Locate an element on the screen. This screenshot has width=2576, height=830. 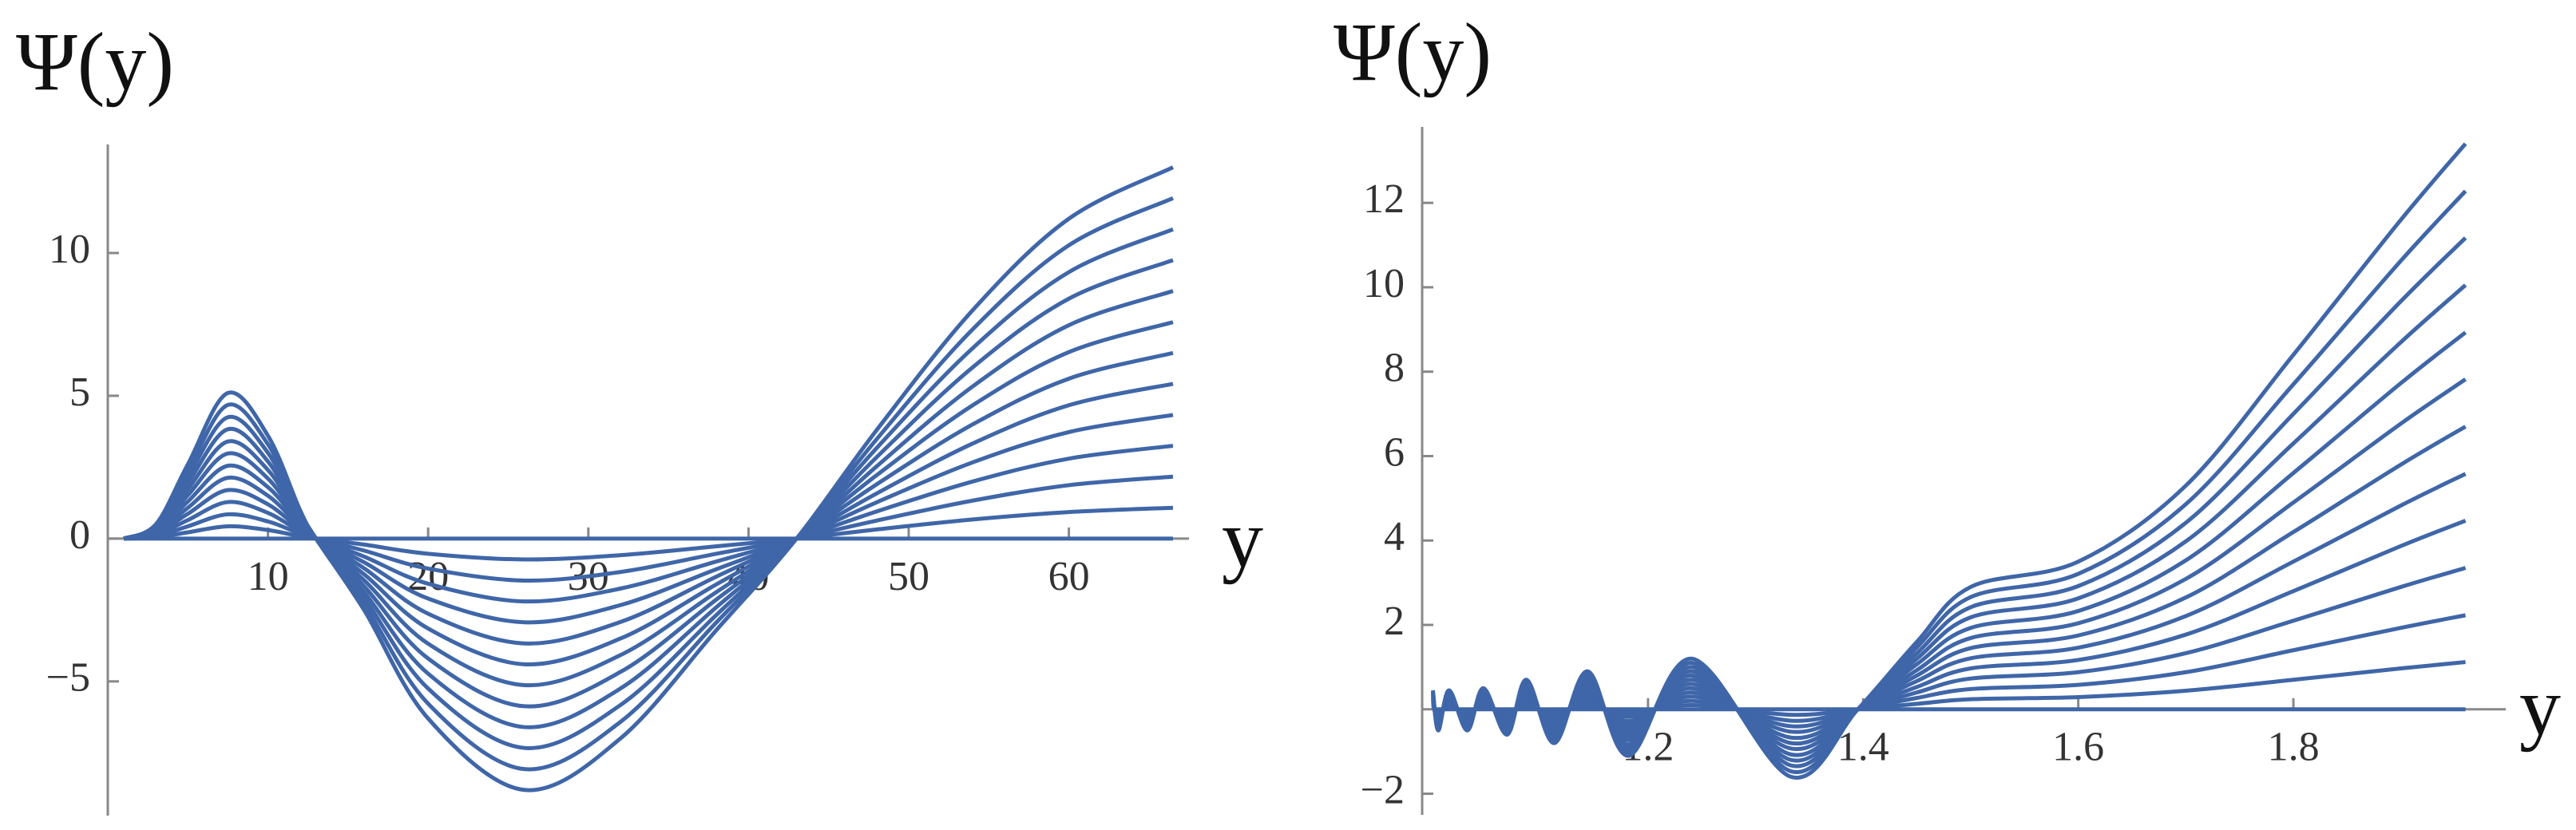
y-tick-label: 4 is located at coordinates (1394, 536).